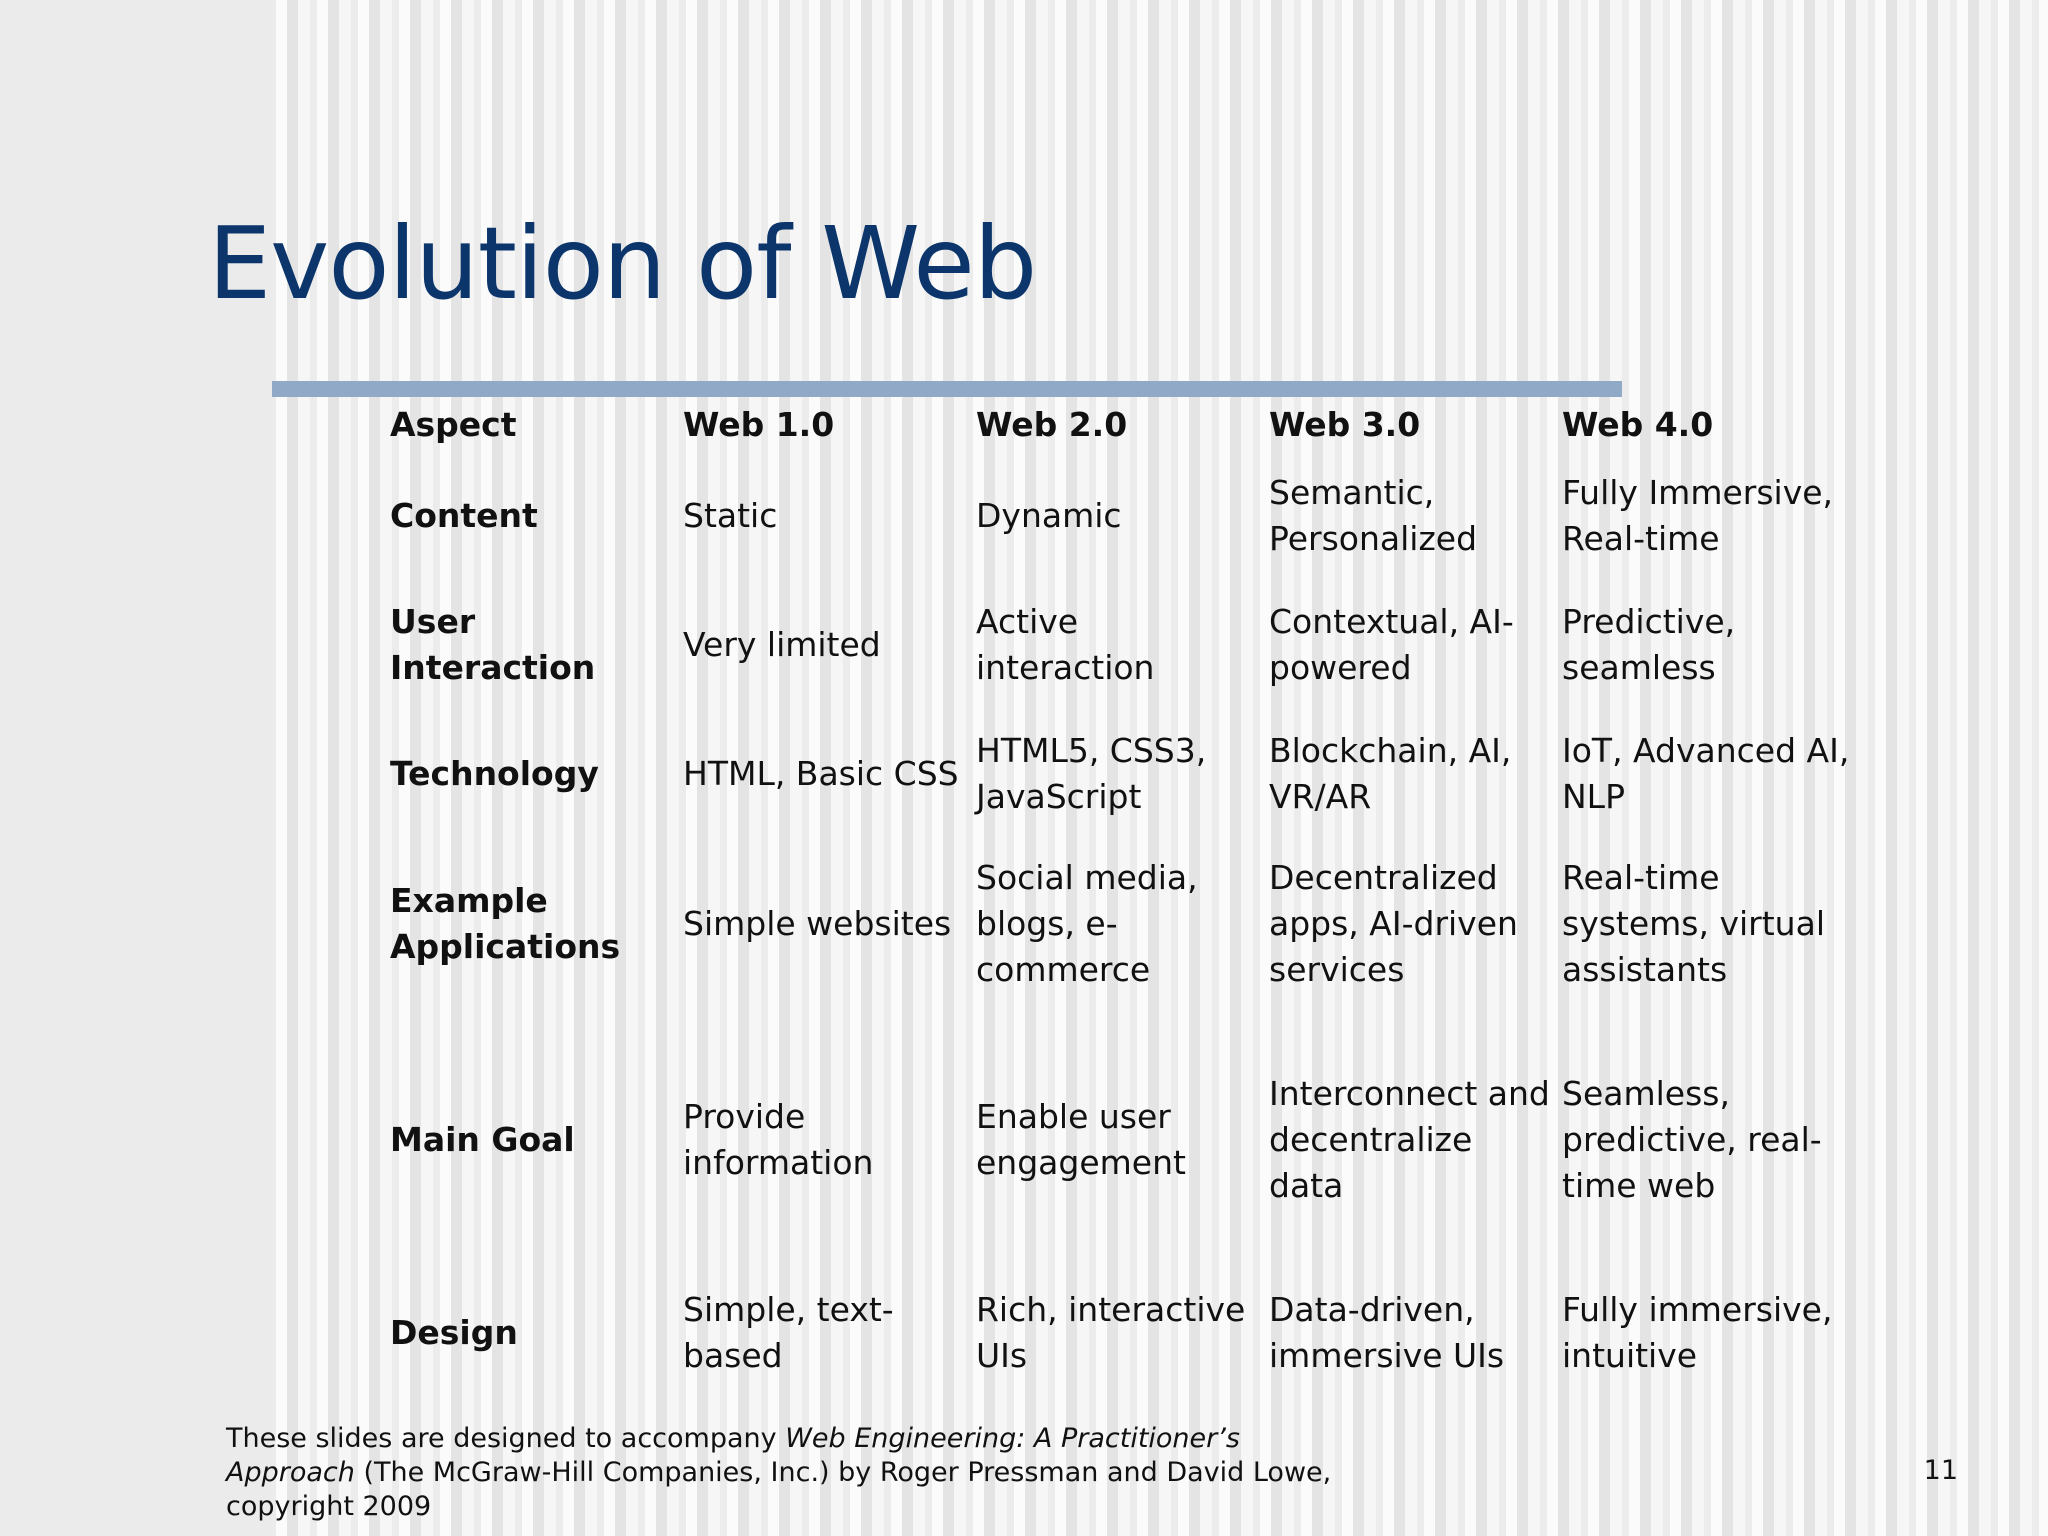 The image size is (2048, 1536). I want to click on table-cell: Fully immersive, intuitive, so click(1697, 1332).